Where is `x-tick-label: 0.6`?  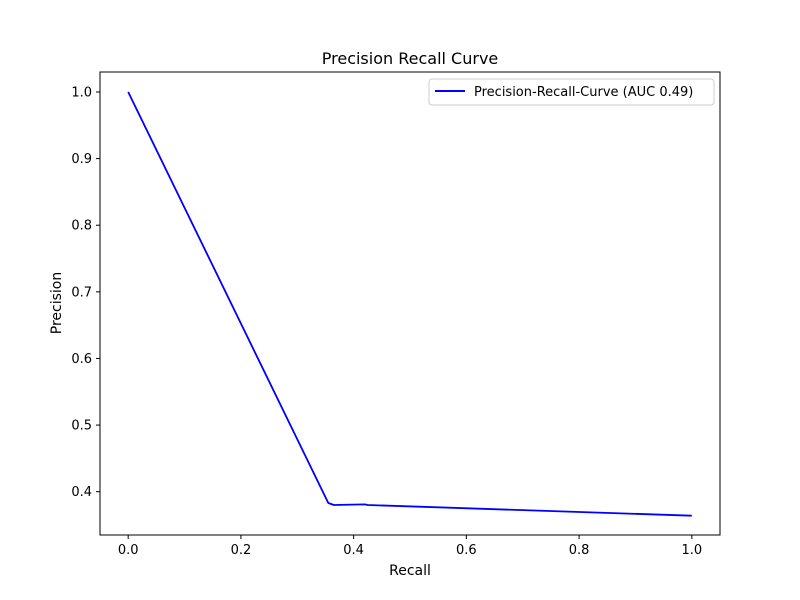
x-tick-label: 0.6 is located at coordinates (466, 550).